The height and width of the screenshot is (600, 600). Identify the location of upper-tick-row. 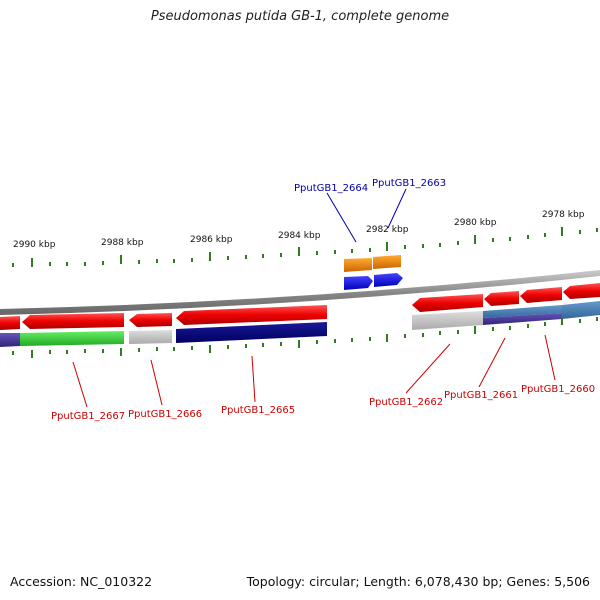
(305, 247).